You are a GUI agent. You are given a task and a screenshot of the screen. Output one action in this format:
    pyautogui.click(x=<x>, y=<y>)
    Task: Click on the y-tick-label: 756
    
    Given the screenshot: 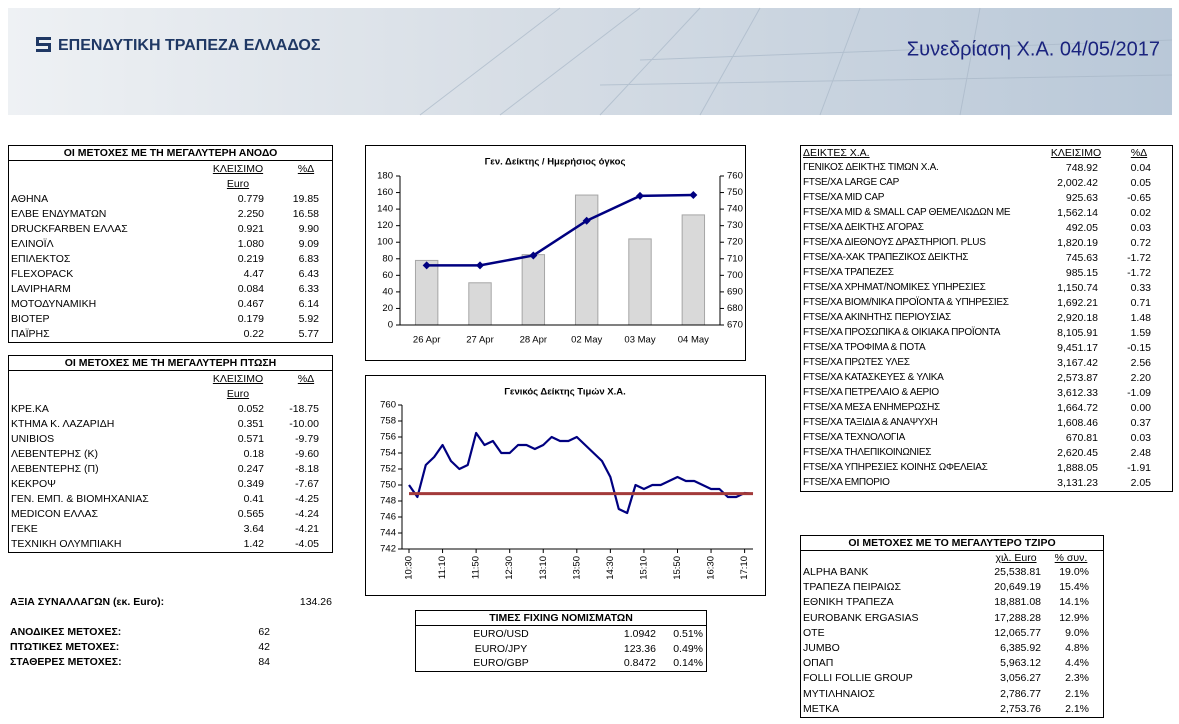 What is the action you would take?
    pyautogui.click(x=388, y=437)
    